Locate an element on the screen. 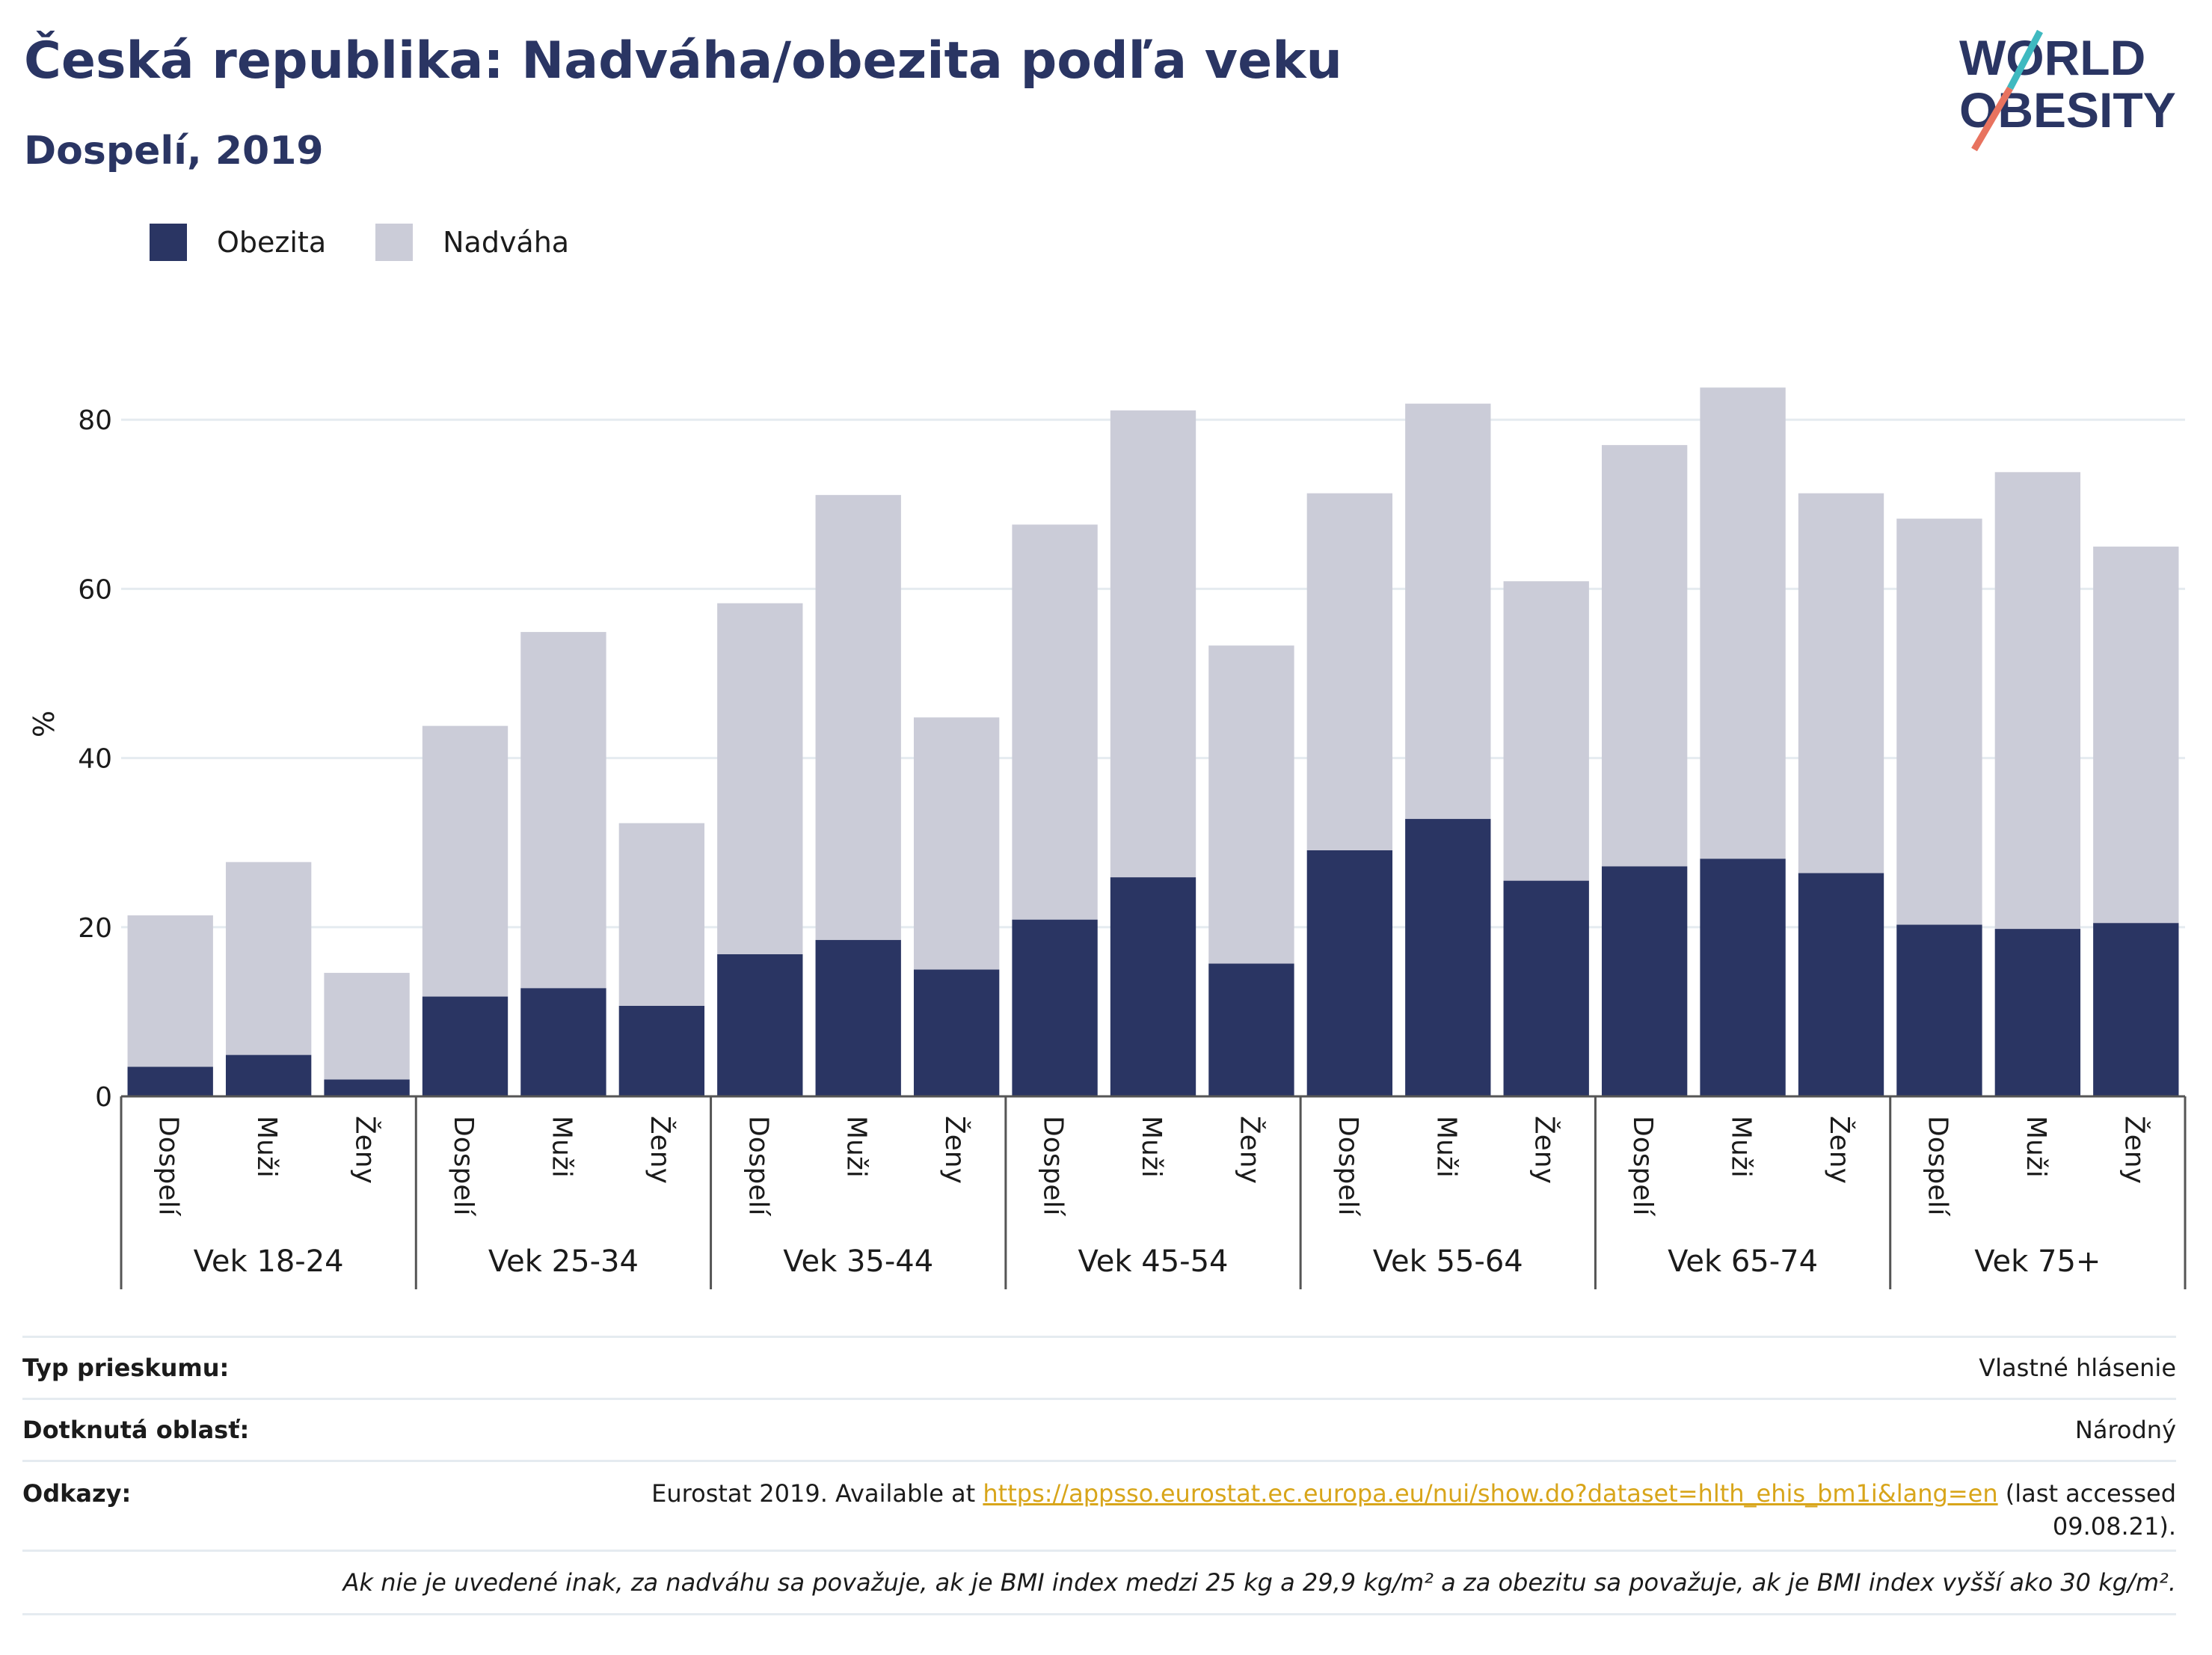  references-prefix: Eurostat 2019. Available at is located at coordinates (817, 1493).